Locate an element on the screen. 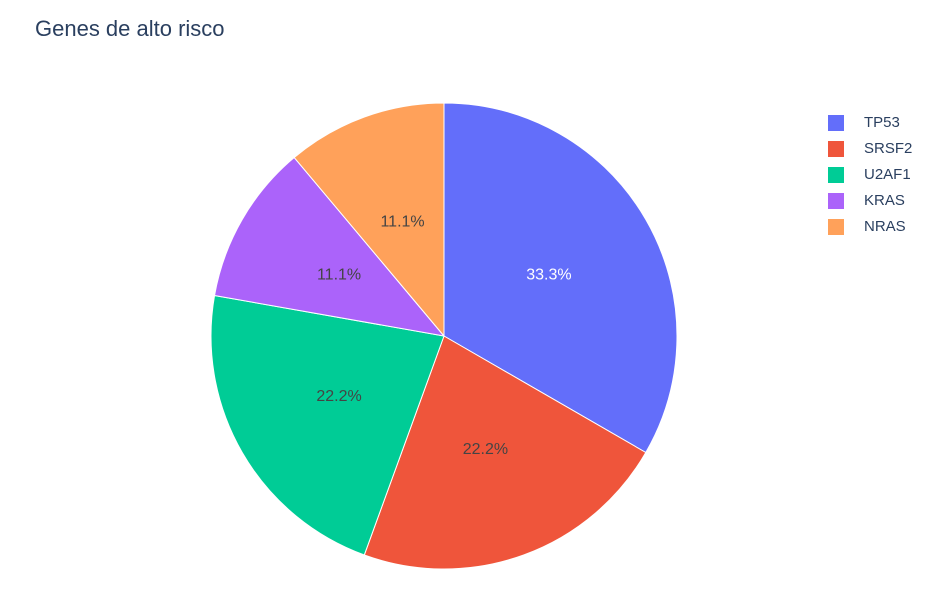 The width and height of the screenshot is (927, 595). chart-title: Genes de alto risco is located at coordinates (130, 28).